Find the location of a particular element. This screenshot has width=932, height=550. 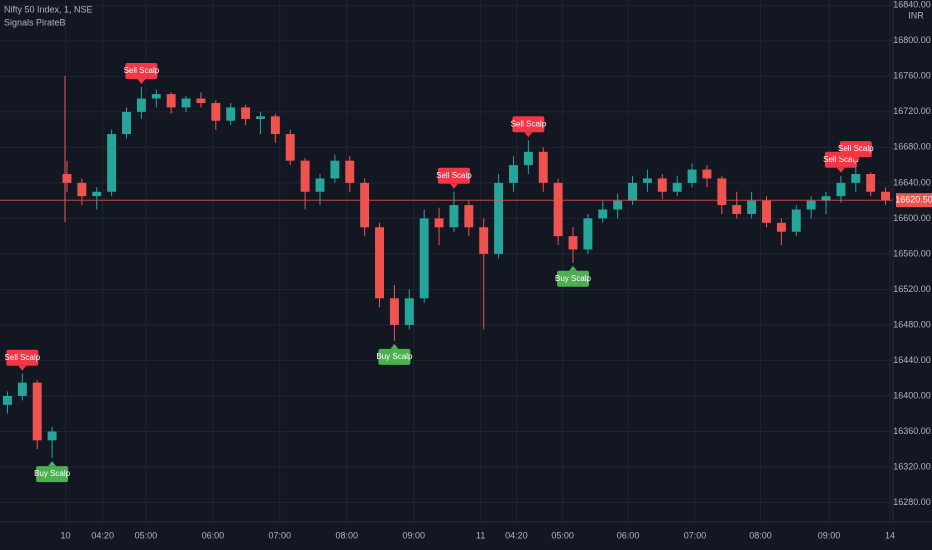

last-price-box is located at coordinates (914, 200).